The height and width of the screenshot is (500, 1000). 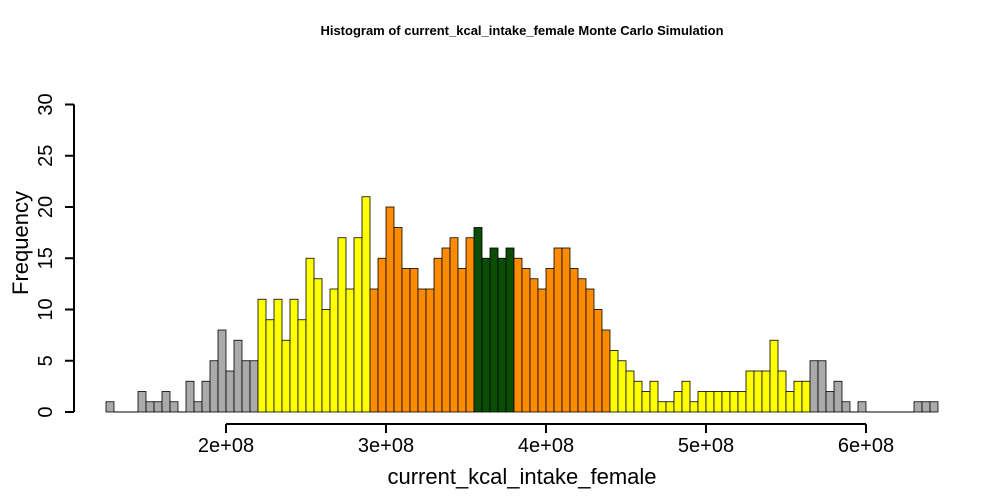 What do you see at coordinates (46, 411) in the screenshot?
I see `y-tick-label: 0` at bounding box center [46, 411].